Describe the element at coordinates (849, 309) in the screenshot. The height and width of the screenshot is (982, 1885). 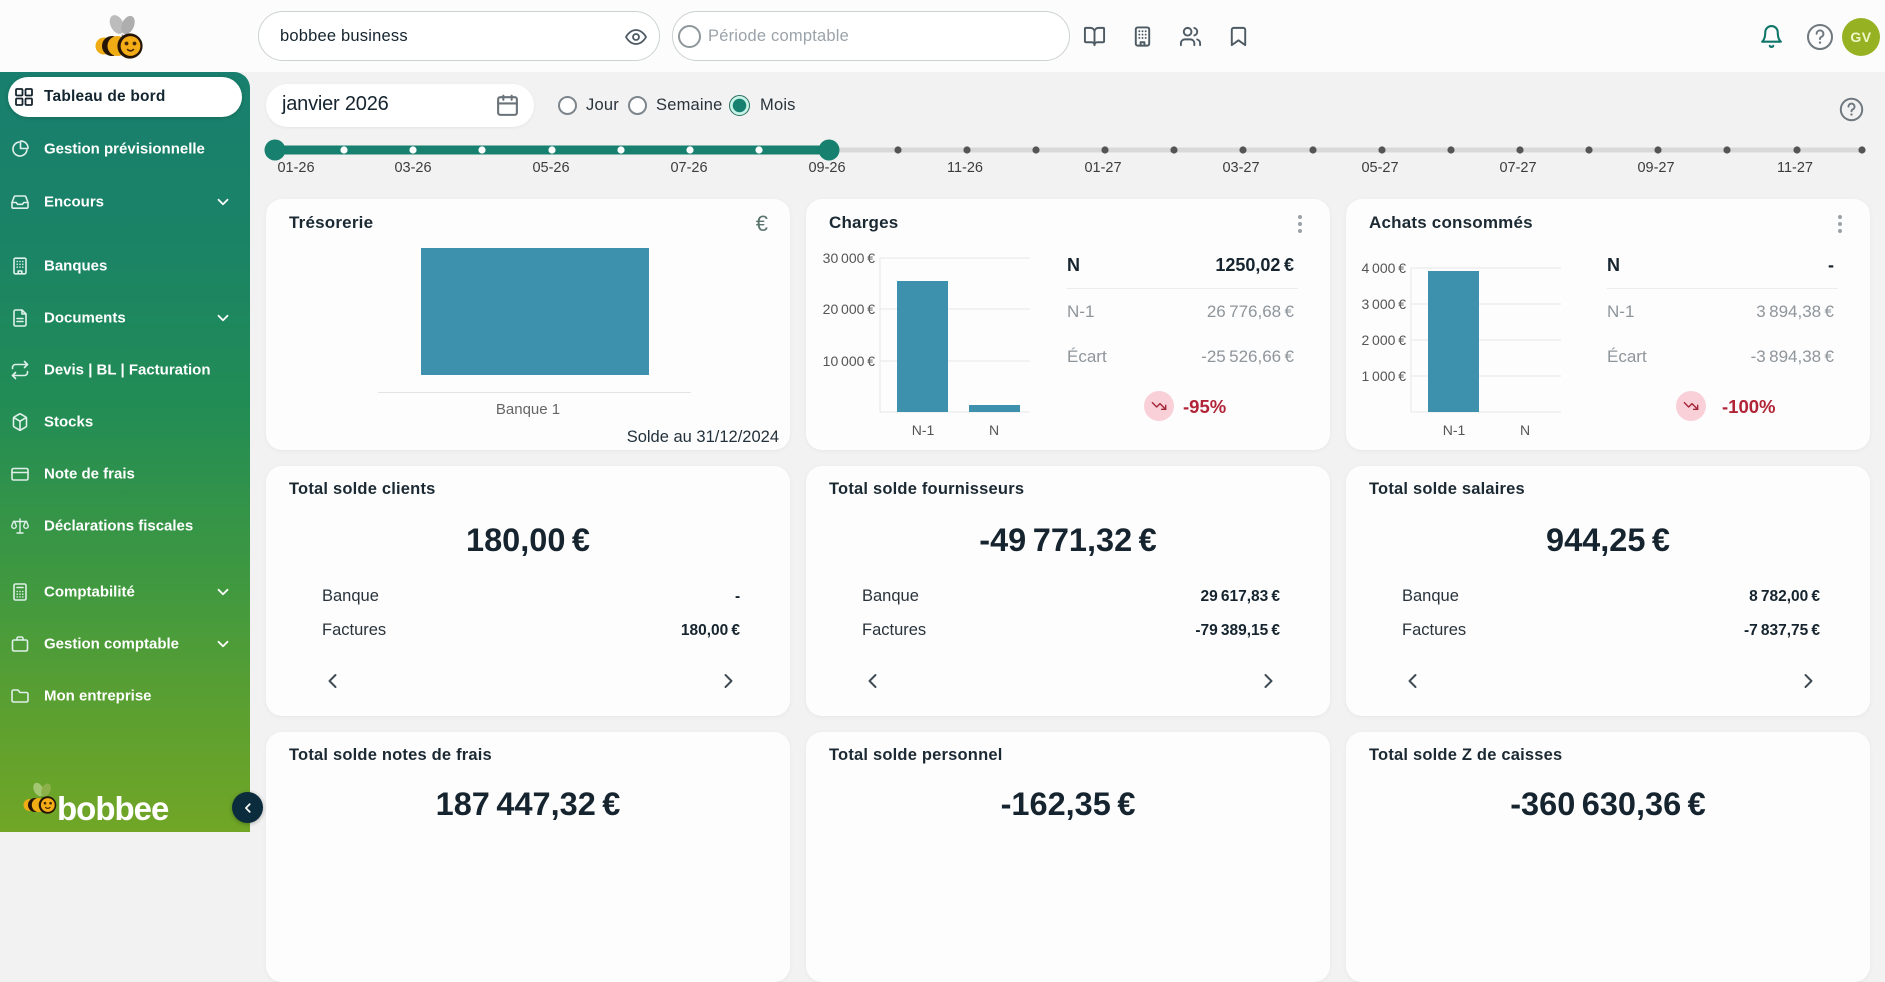
I see `svg-text: 20 000 €` at that location.